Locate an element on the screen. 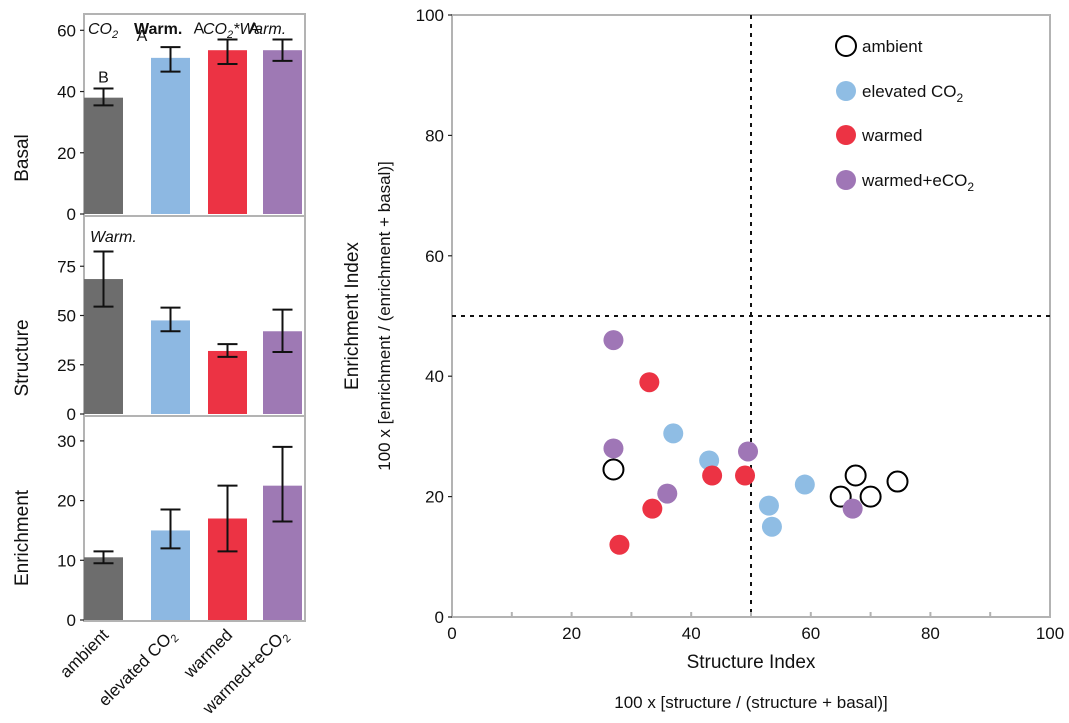  legend-text: ambient is located at coordinates (892, 46).